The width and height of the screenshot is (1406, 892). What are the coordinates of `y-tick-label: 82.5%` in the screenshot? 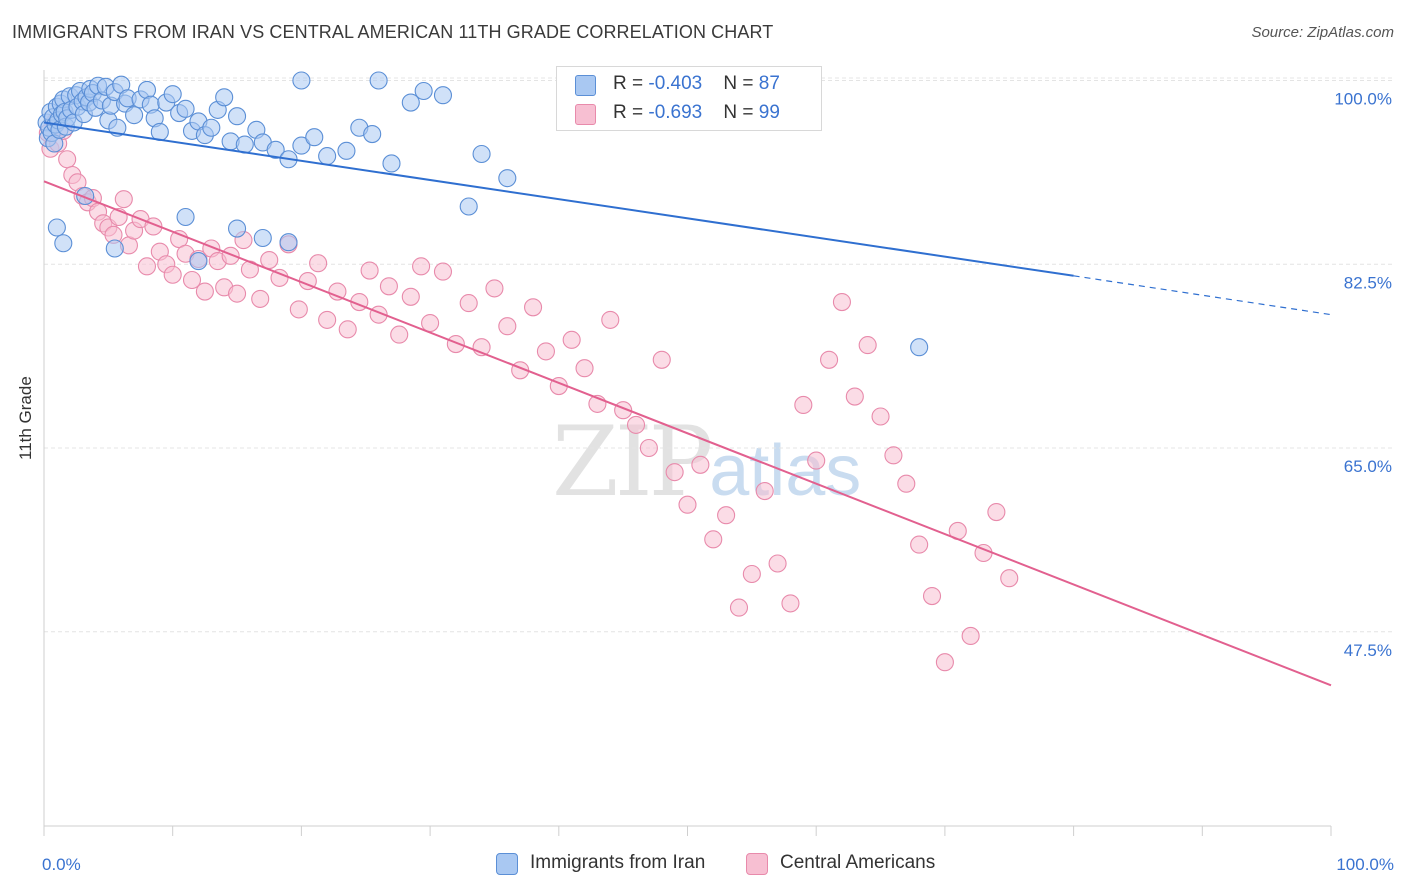 It's located at (1368, 282).